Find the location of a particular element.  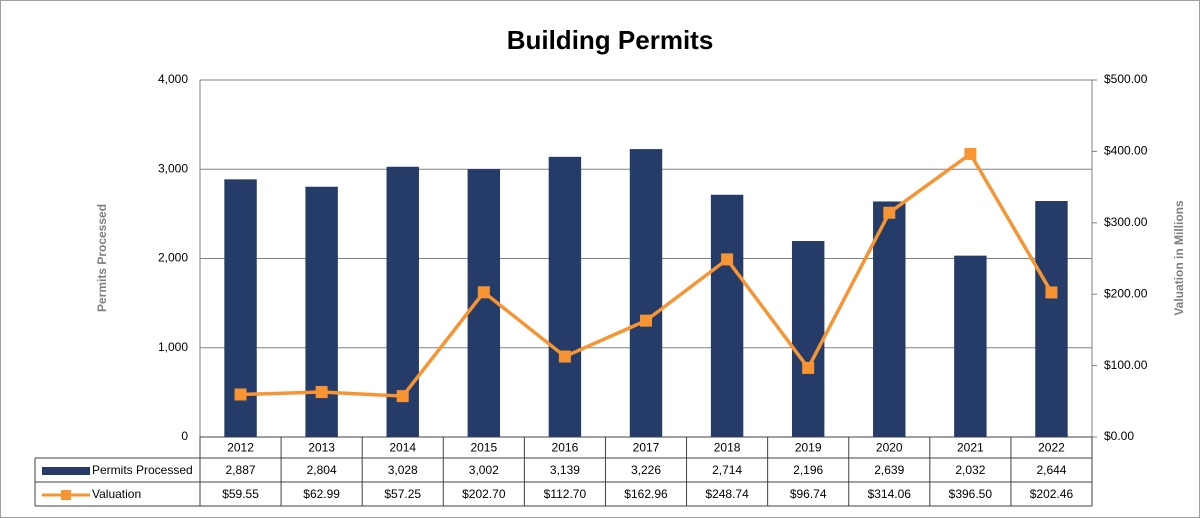

table-value: 3,226 is located at coordinates (646, 470).